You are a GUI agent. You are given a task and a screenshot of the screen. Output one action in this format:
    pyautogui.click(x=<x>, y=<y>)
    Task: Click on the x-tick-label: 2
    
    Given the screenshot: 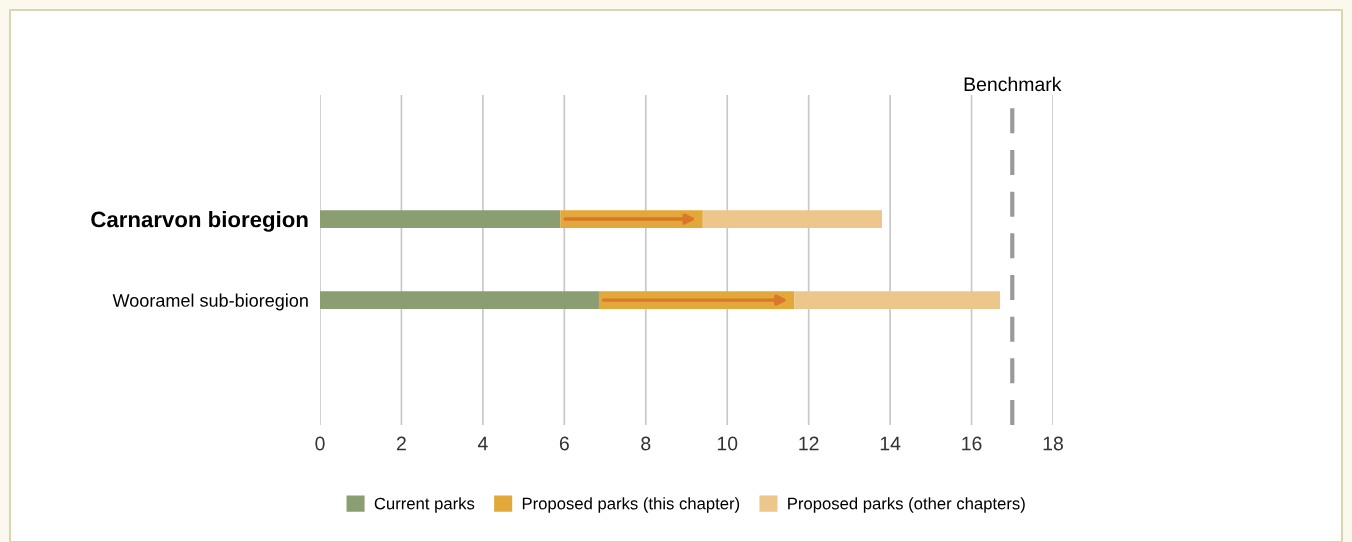 What is the action you would take?
    pyautogui.click(x=401, y=443)
    